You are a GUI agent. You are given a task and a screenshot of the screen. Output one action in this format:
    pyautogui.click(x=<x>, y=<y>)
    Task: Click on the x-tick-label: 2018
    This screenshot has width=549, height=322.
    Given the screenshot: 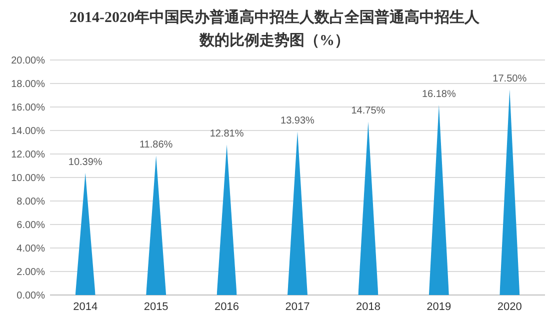 What is the action you would take?
    pyautogui.click(x=368, y=307)
    